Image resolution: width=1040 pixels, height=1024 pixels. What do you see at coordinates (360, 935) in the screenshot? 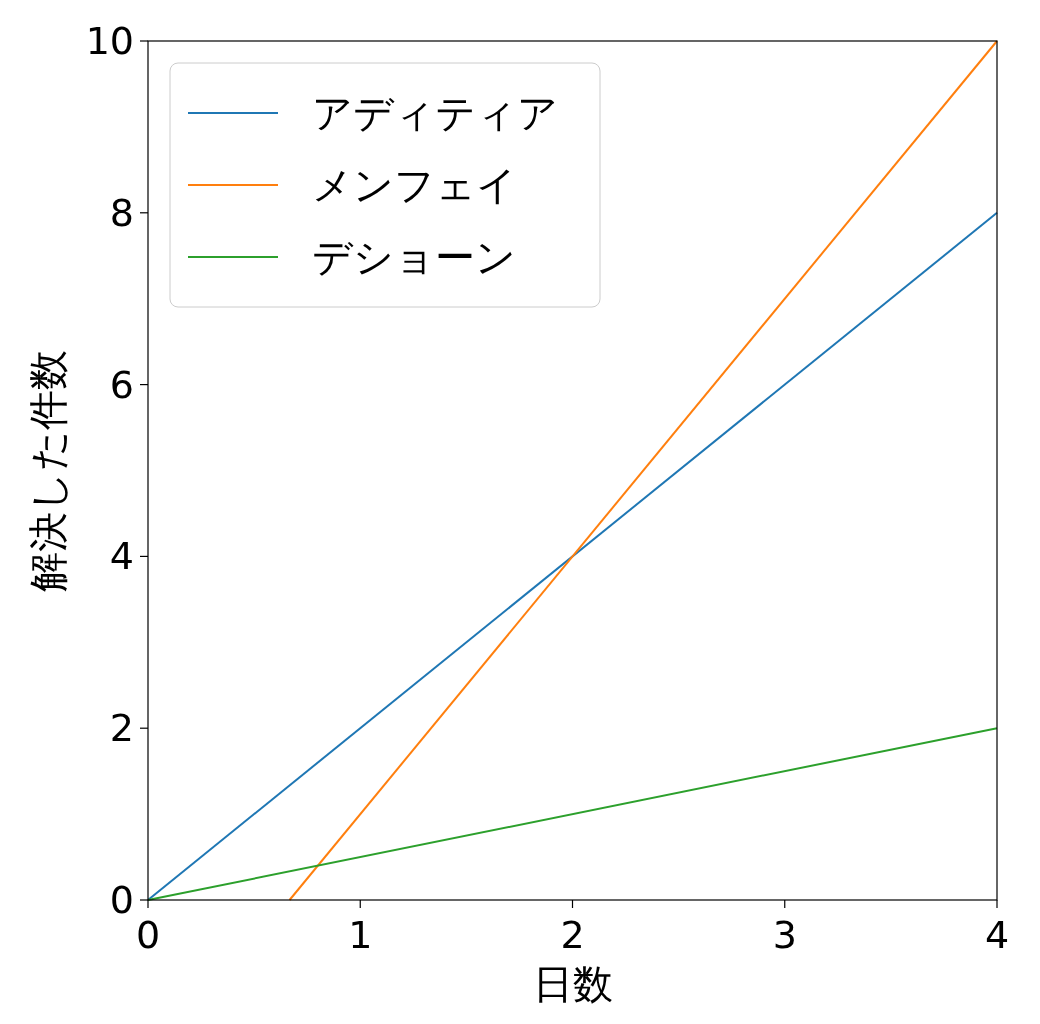
I see `x-tick-label: 1` at bounding box center [360, 935].